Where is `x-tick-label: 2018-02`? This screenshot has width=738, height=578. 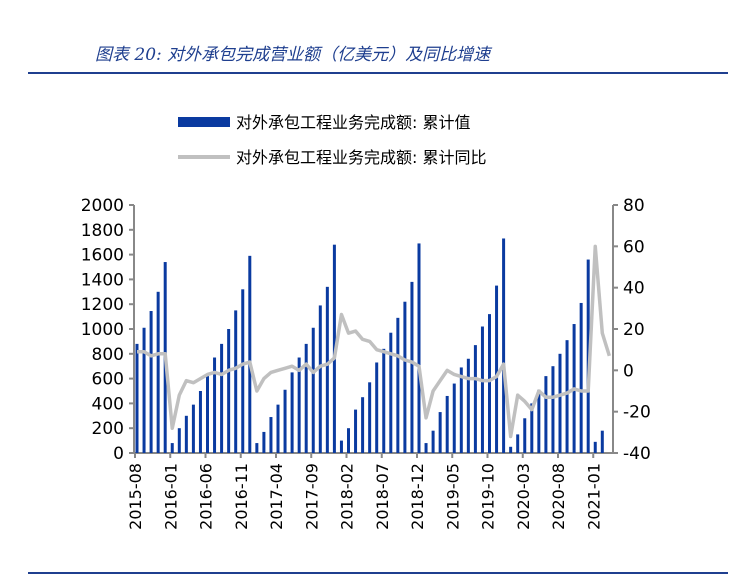
x-tick-label: 2018-02 is located at coordinates (347, 496).